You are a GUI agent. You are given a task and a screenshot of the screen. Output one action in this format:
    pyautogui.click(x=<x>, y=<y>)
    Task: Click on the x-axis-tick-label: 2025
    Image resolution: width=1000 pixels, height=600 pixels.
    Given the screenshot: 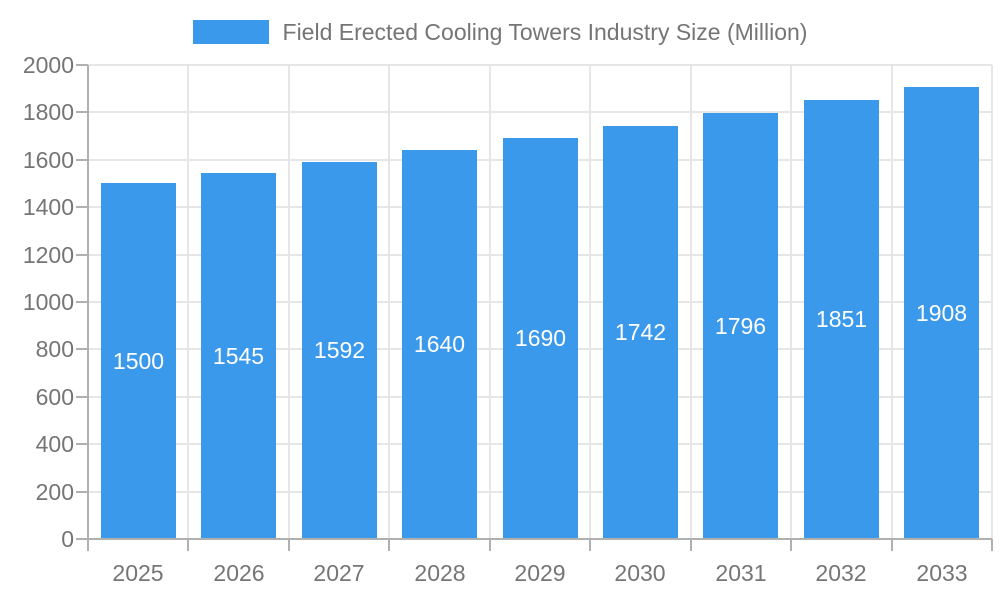 What is the action you would take?
    pyautogui.click(x=138, y=573)
    